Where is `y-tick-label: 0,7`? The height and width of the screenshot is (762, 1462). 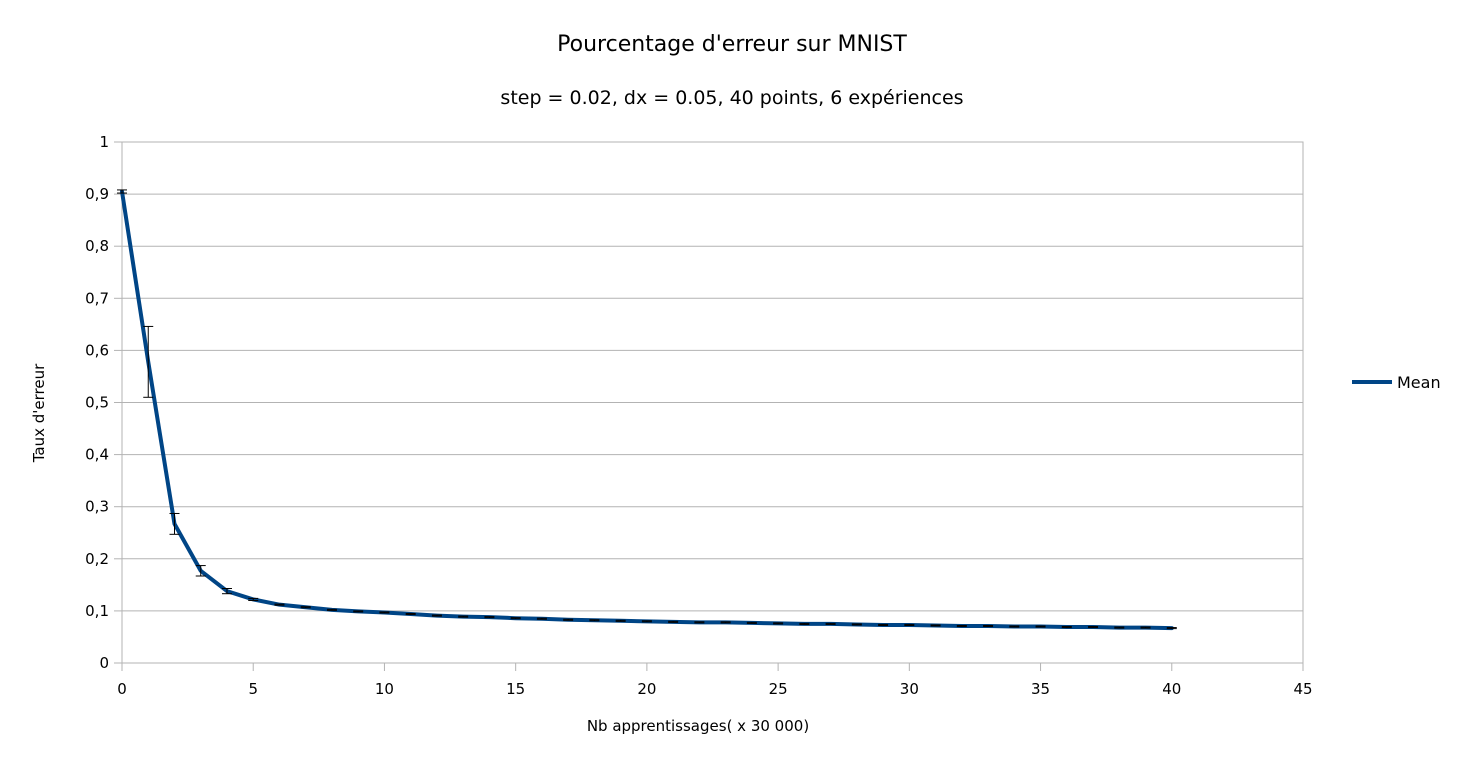
y-tick-label: 0,7 is located at coordinates (97, 298).